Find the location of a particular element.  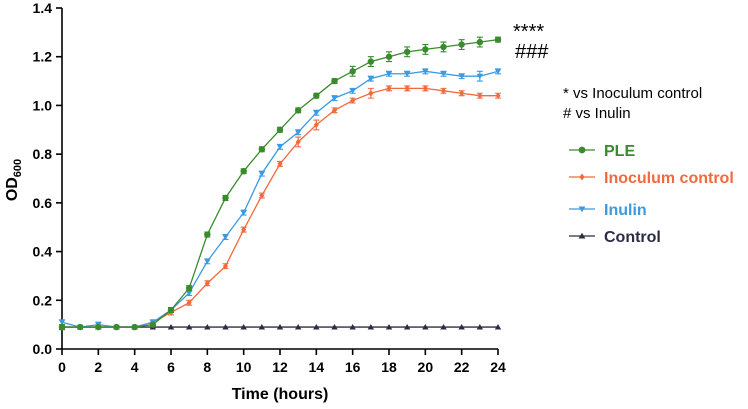

note-hash: # vs Inulin is located at coordinates (597, 113).